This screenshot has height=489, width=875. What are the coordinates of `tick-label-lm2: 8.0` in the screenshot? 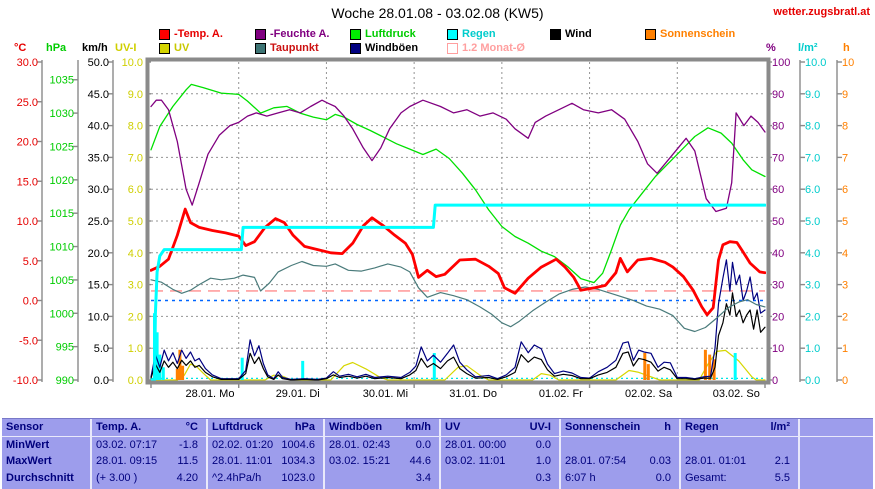 It's located at (812, 127).